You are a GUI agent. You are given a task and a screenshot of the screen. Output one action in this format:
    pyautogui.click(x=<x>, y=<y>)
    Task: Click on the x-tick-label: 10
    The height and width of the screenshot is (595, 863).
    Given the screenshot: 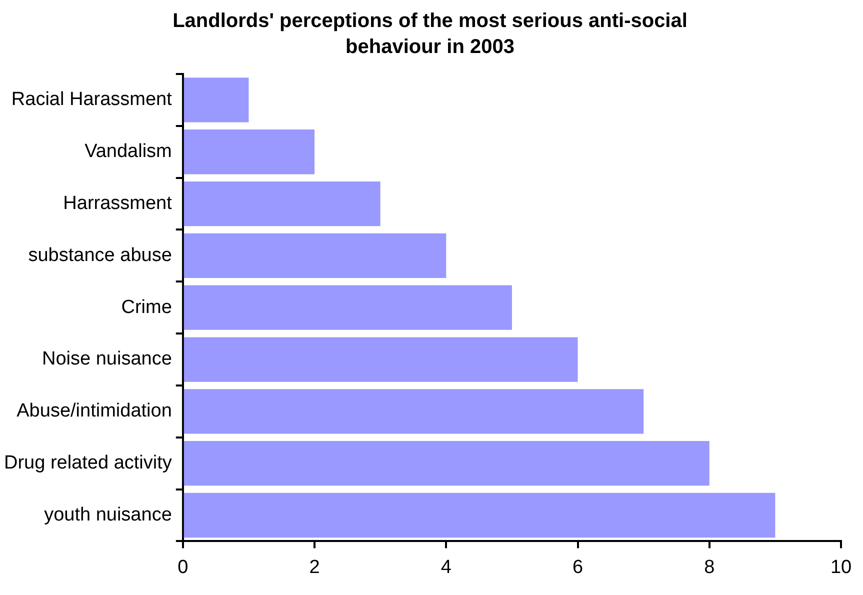 What is the action you would take?
    pyautogui.click(x=841, y=567)
    